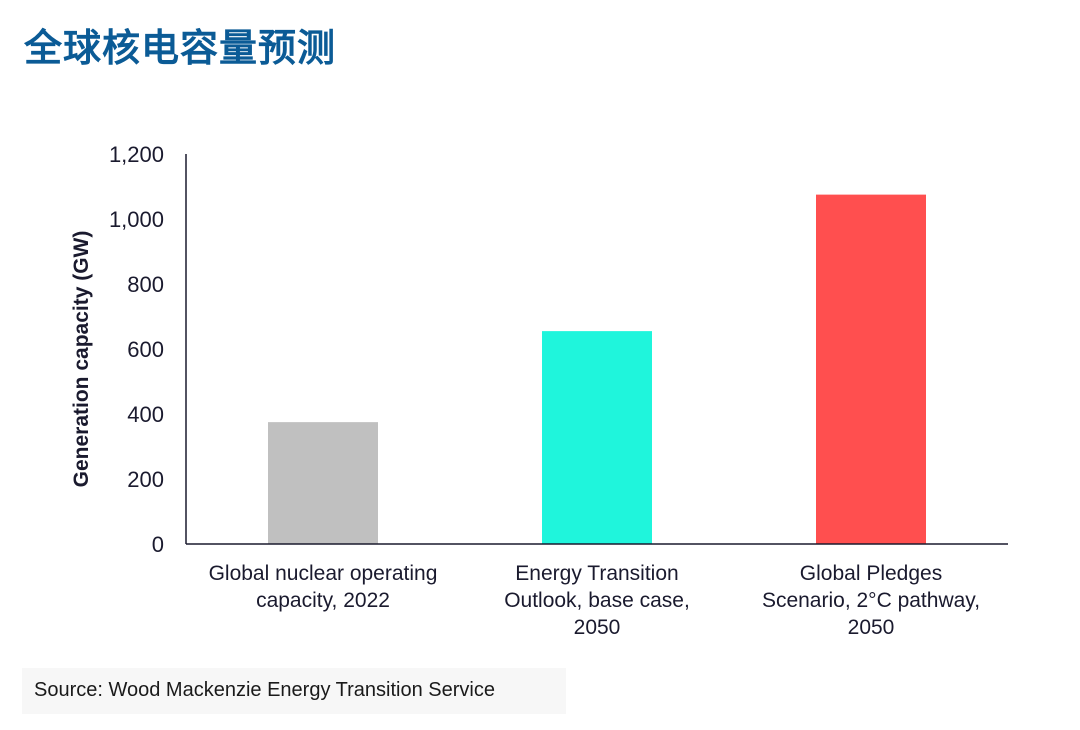 The width and height of the screenshot is (1080, 730). Describe the element at coordinates (871, 573) in the screenshot. I see `x-category-label: Global Pledges` at that location.